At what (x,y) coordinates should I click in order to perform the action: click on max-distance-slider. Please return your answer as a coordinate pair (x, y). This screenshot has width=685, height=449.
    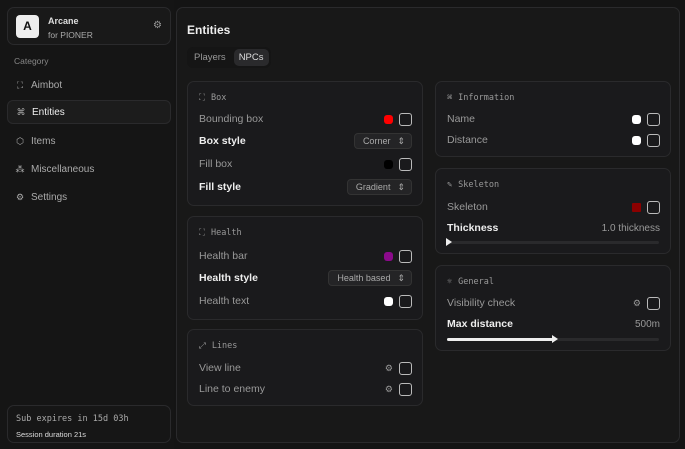
    Looking at the image, I should click on (553, 339).